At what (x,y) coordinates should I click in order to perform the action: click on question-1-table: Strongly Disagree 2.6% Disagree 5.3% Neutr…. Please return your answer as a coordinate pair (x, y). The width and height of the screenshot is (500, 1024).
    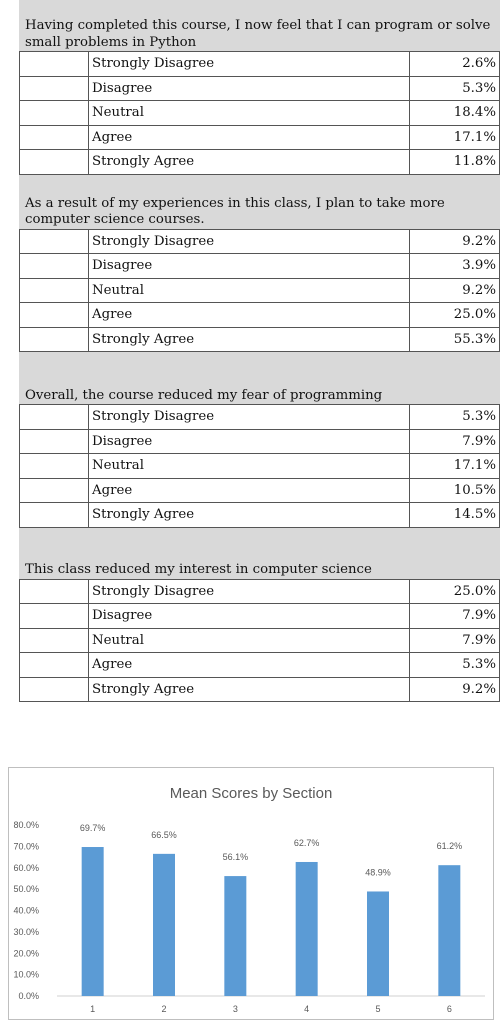
    Looking at the image, I should click on (259, 113).